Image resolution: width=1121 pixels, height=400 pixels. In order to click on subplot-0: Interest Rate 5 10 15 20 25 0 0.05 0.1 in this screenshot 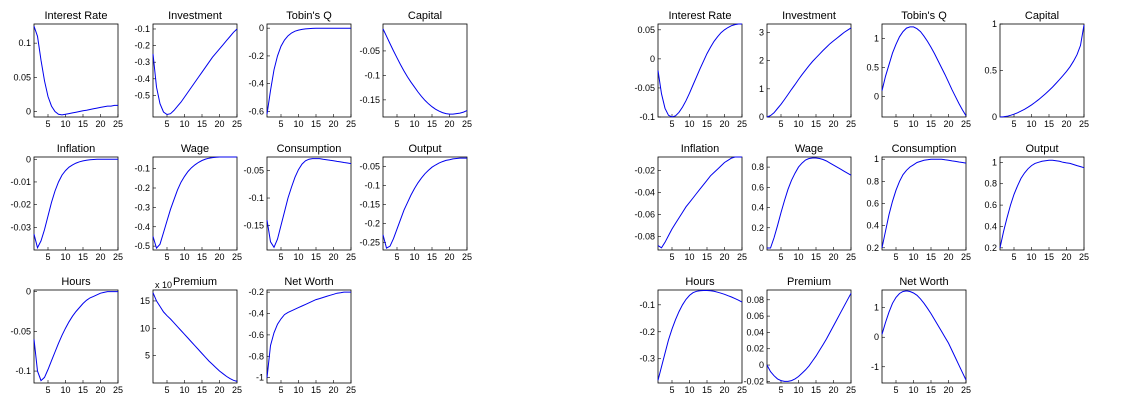, I will do `click(68, 69)`.